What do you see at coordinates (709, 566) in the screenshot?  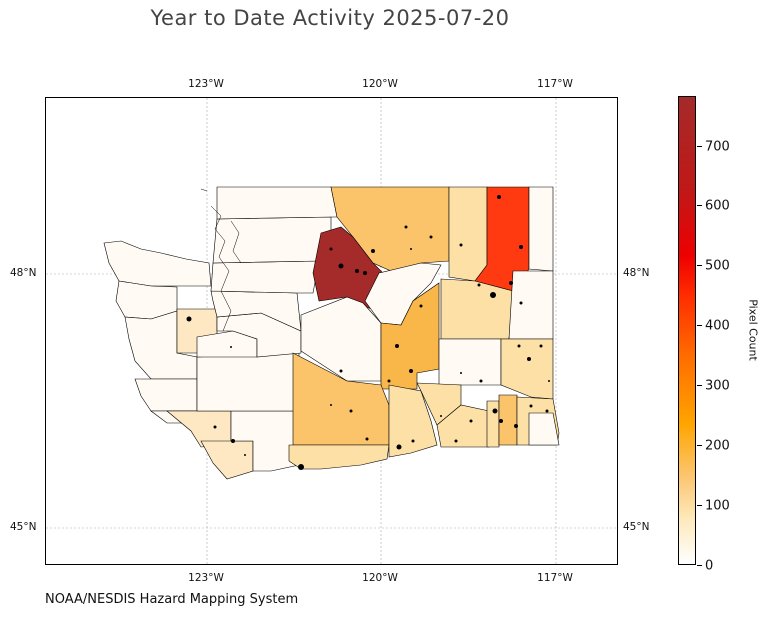 I see `colorbar-label-0: 0` at bounding box center [709, 566].